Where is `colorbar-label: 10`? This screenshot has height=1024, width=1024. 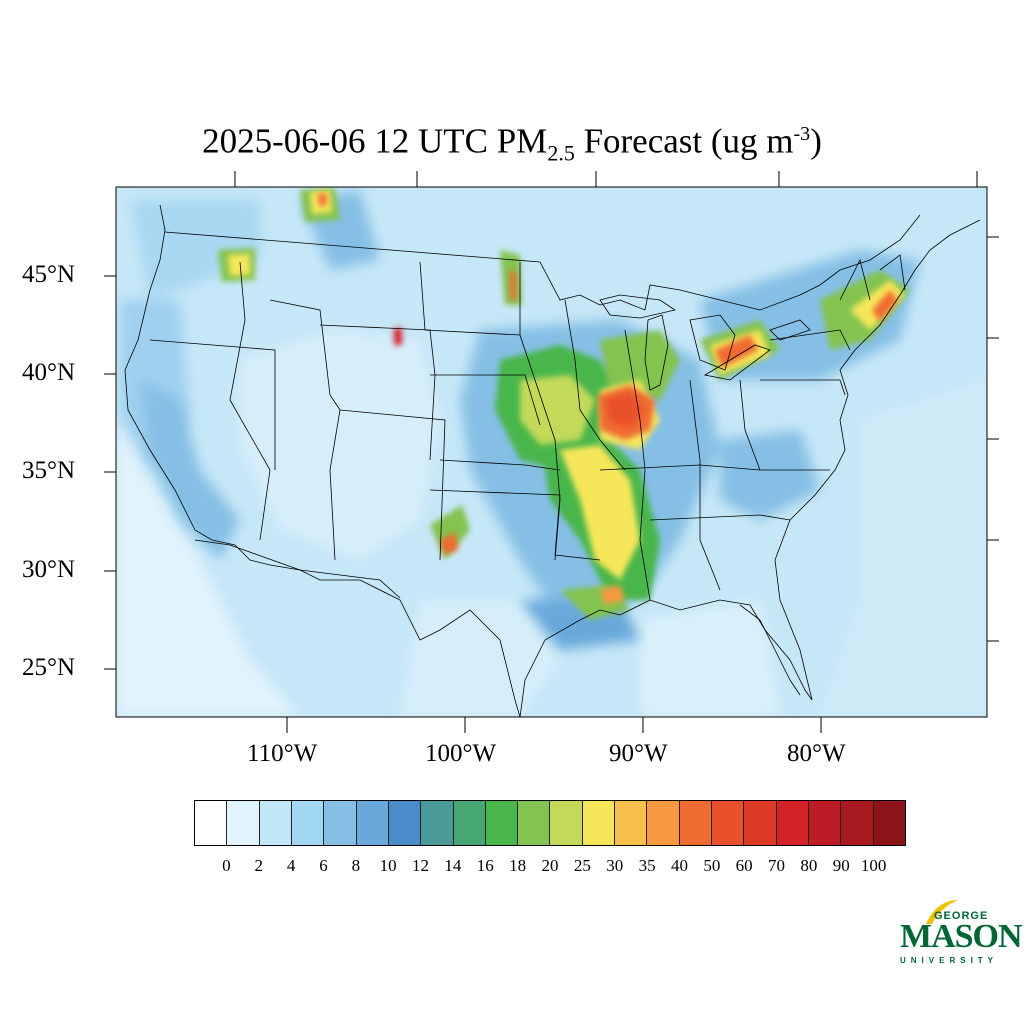
colorbar-label: 10 is located at coordinates (388, 865).